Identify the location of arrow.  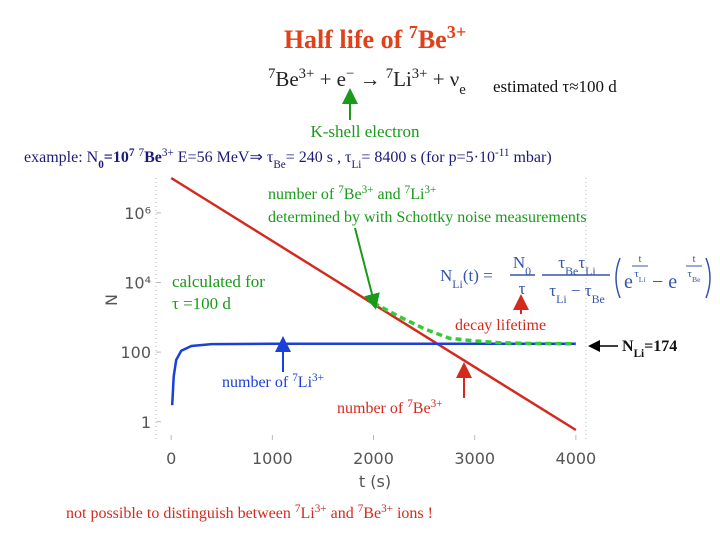
(367, 268).